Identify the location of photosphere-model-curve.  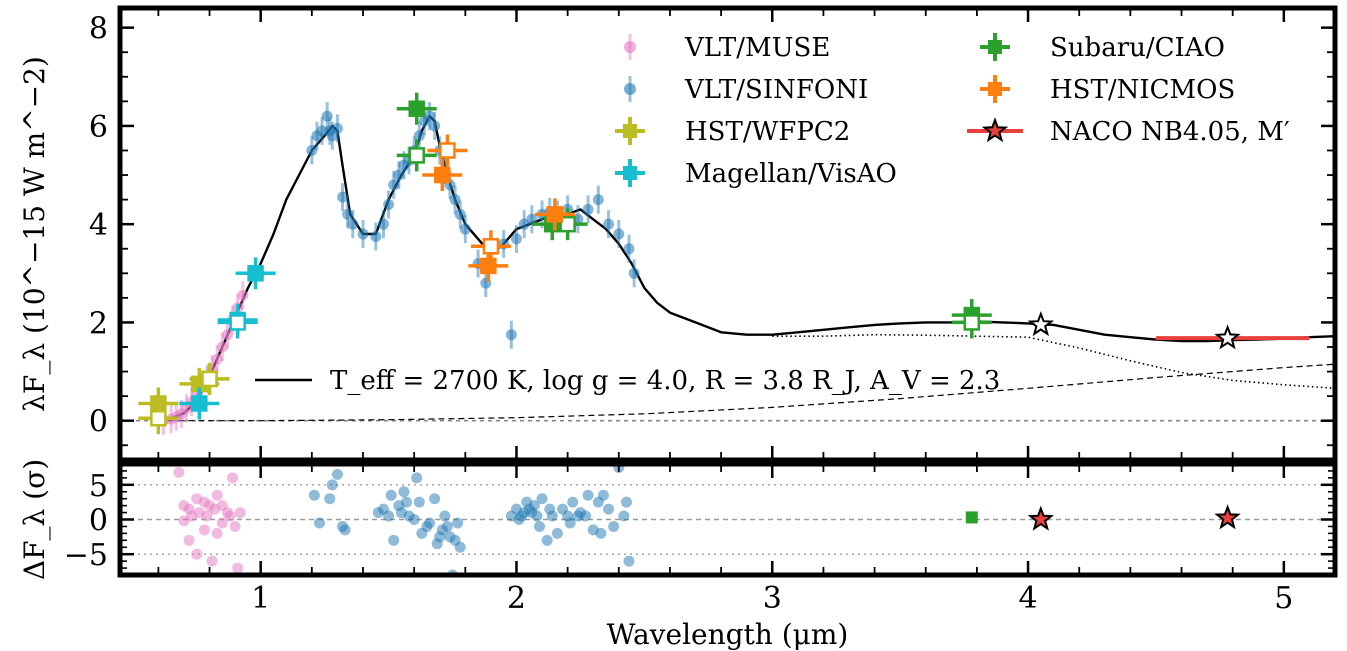
(1053, 361).